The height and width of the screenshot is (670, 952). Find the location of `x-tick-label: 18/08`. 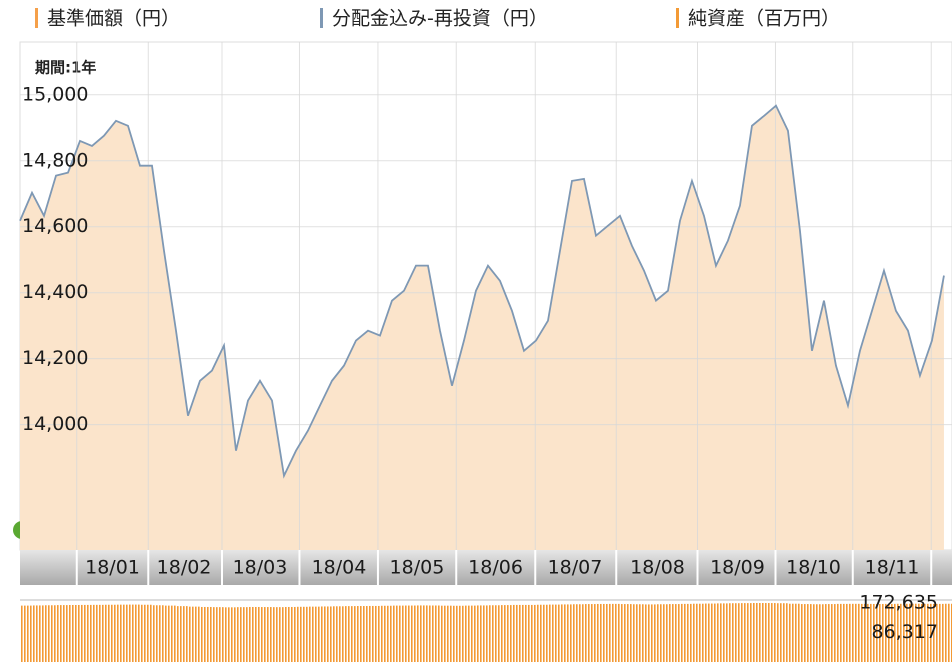

x-tick-label: 18/08 is located at coordinates (657, 568).